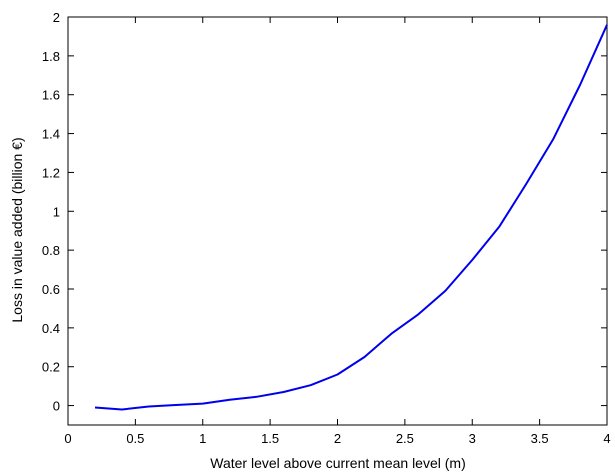 The width and height of the screenshot is (615, 472). Describe the element at coordinates (56, 17) in the screenshot. I see `y-tick-label: 2` at that location.